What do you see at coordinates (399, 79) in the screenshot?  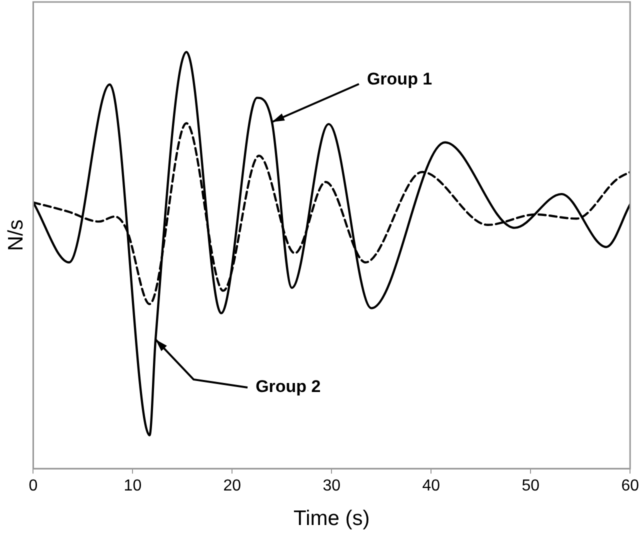 I see `annotation: Group 1` at bounding box center [399, 79].